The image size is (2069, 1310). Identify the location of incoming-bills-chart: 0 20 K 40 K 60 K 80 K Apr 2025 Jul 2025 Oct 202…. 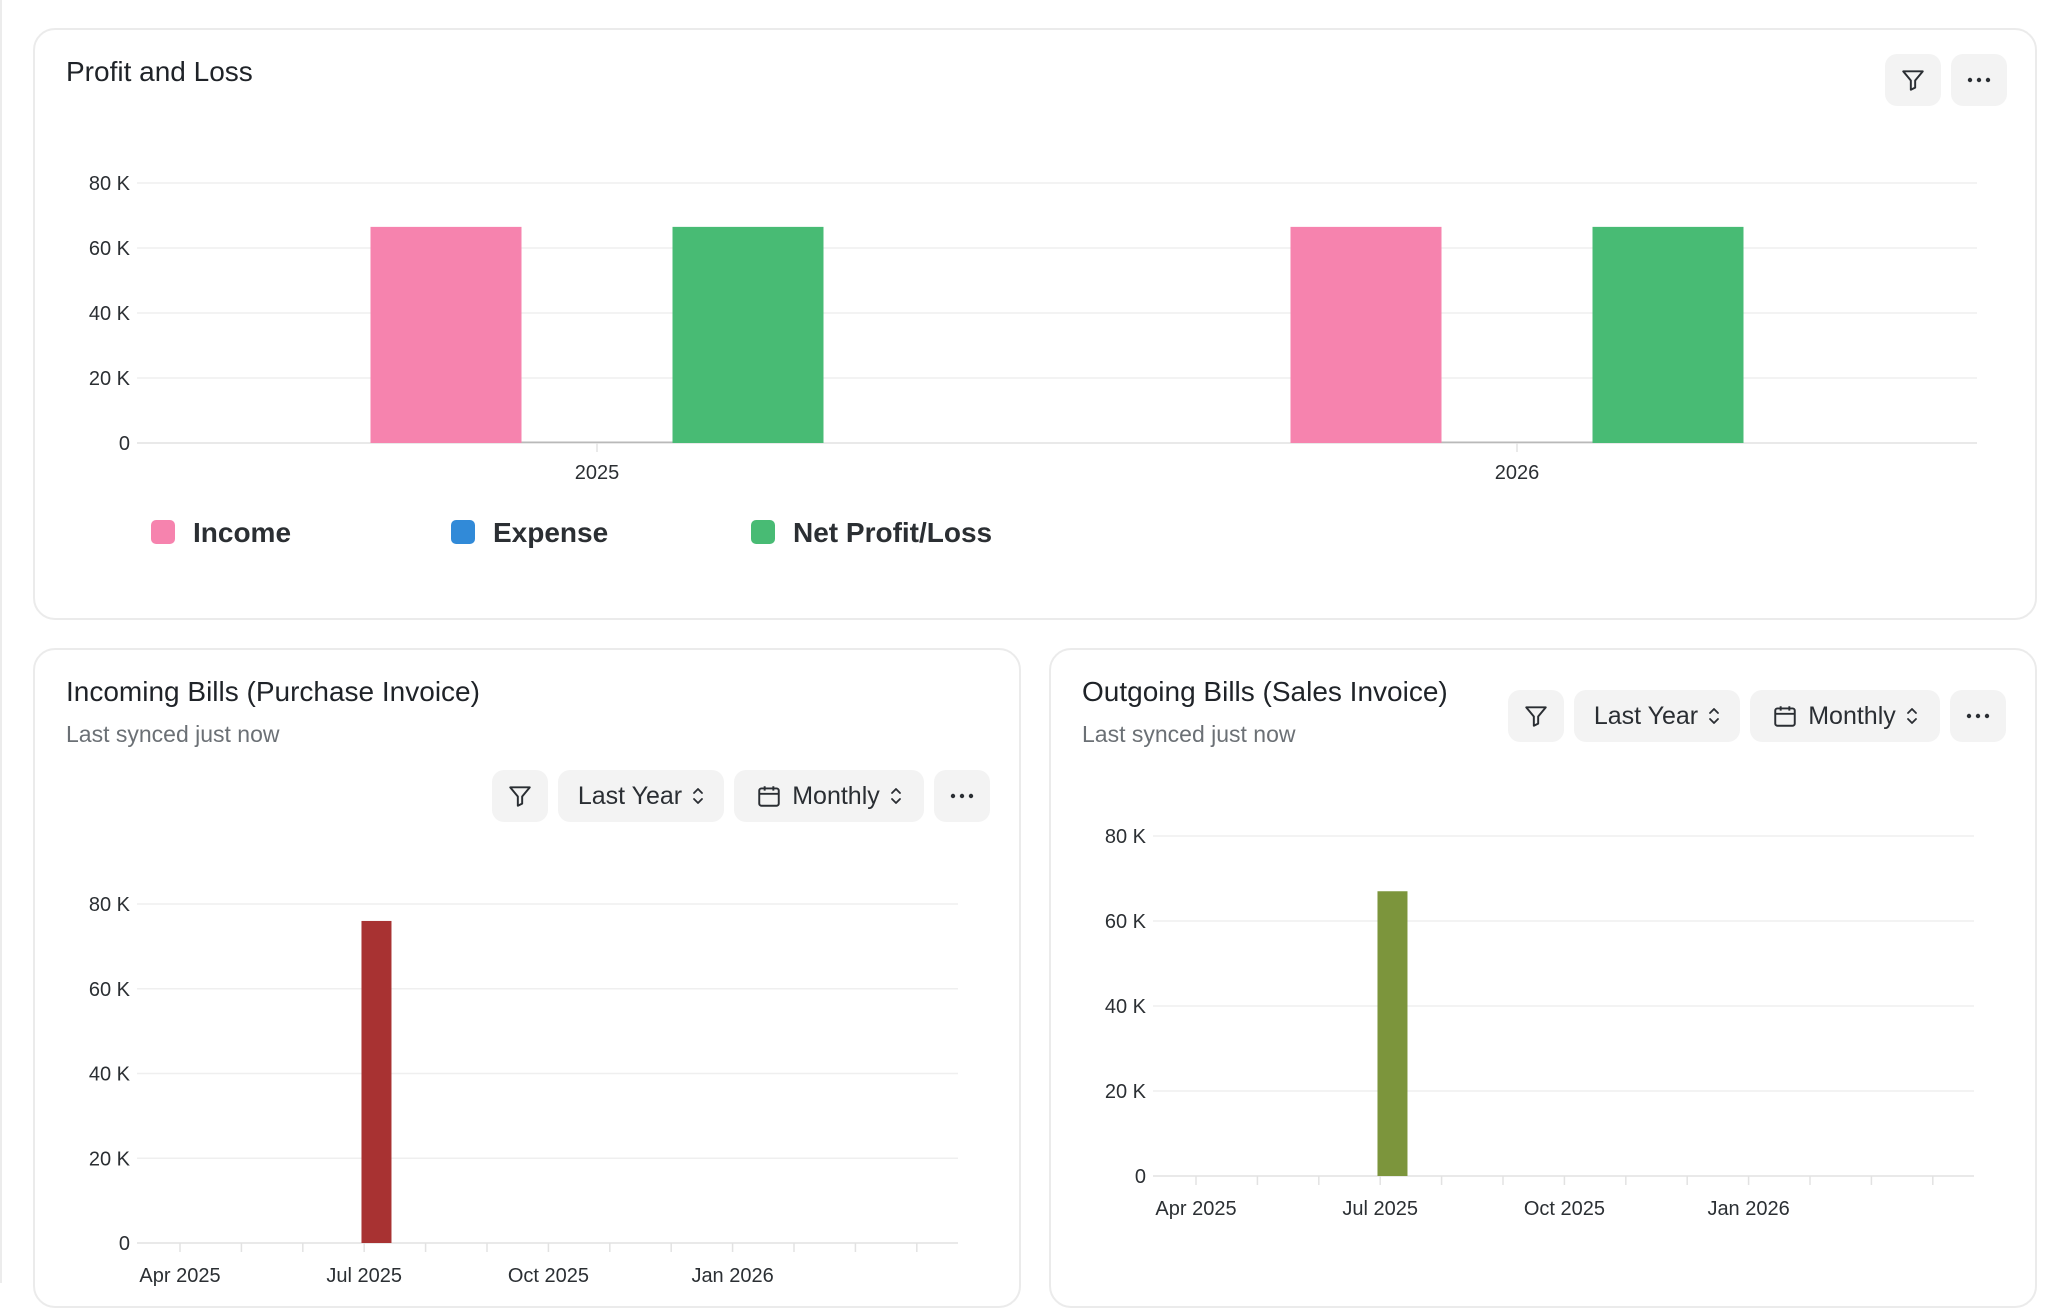
(523, 1090).